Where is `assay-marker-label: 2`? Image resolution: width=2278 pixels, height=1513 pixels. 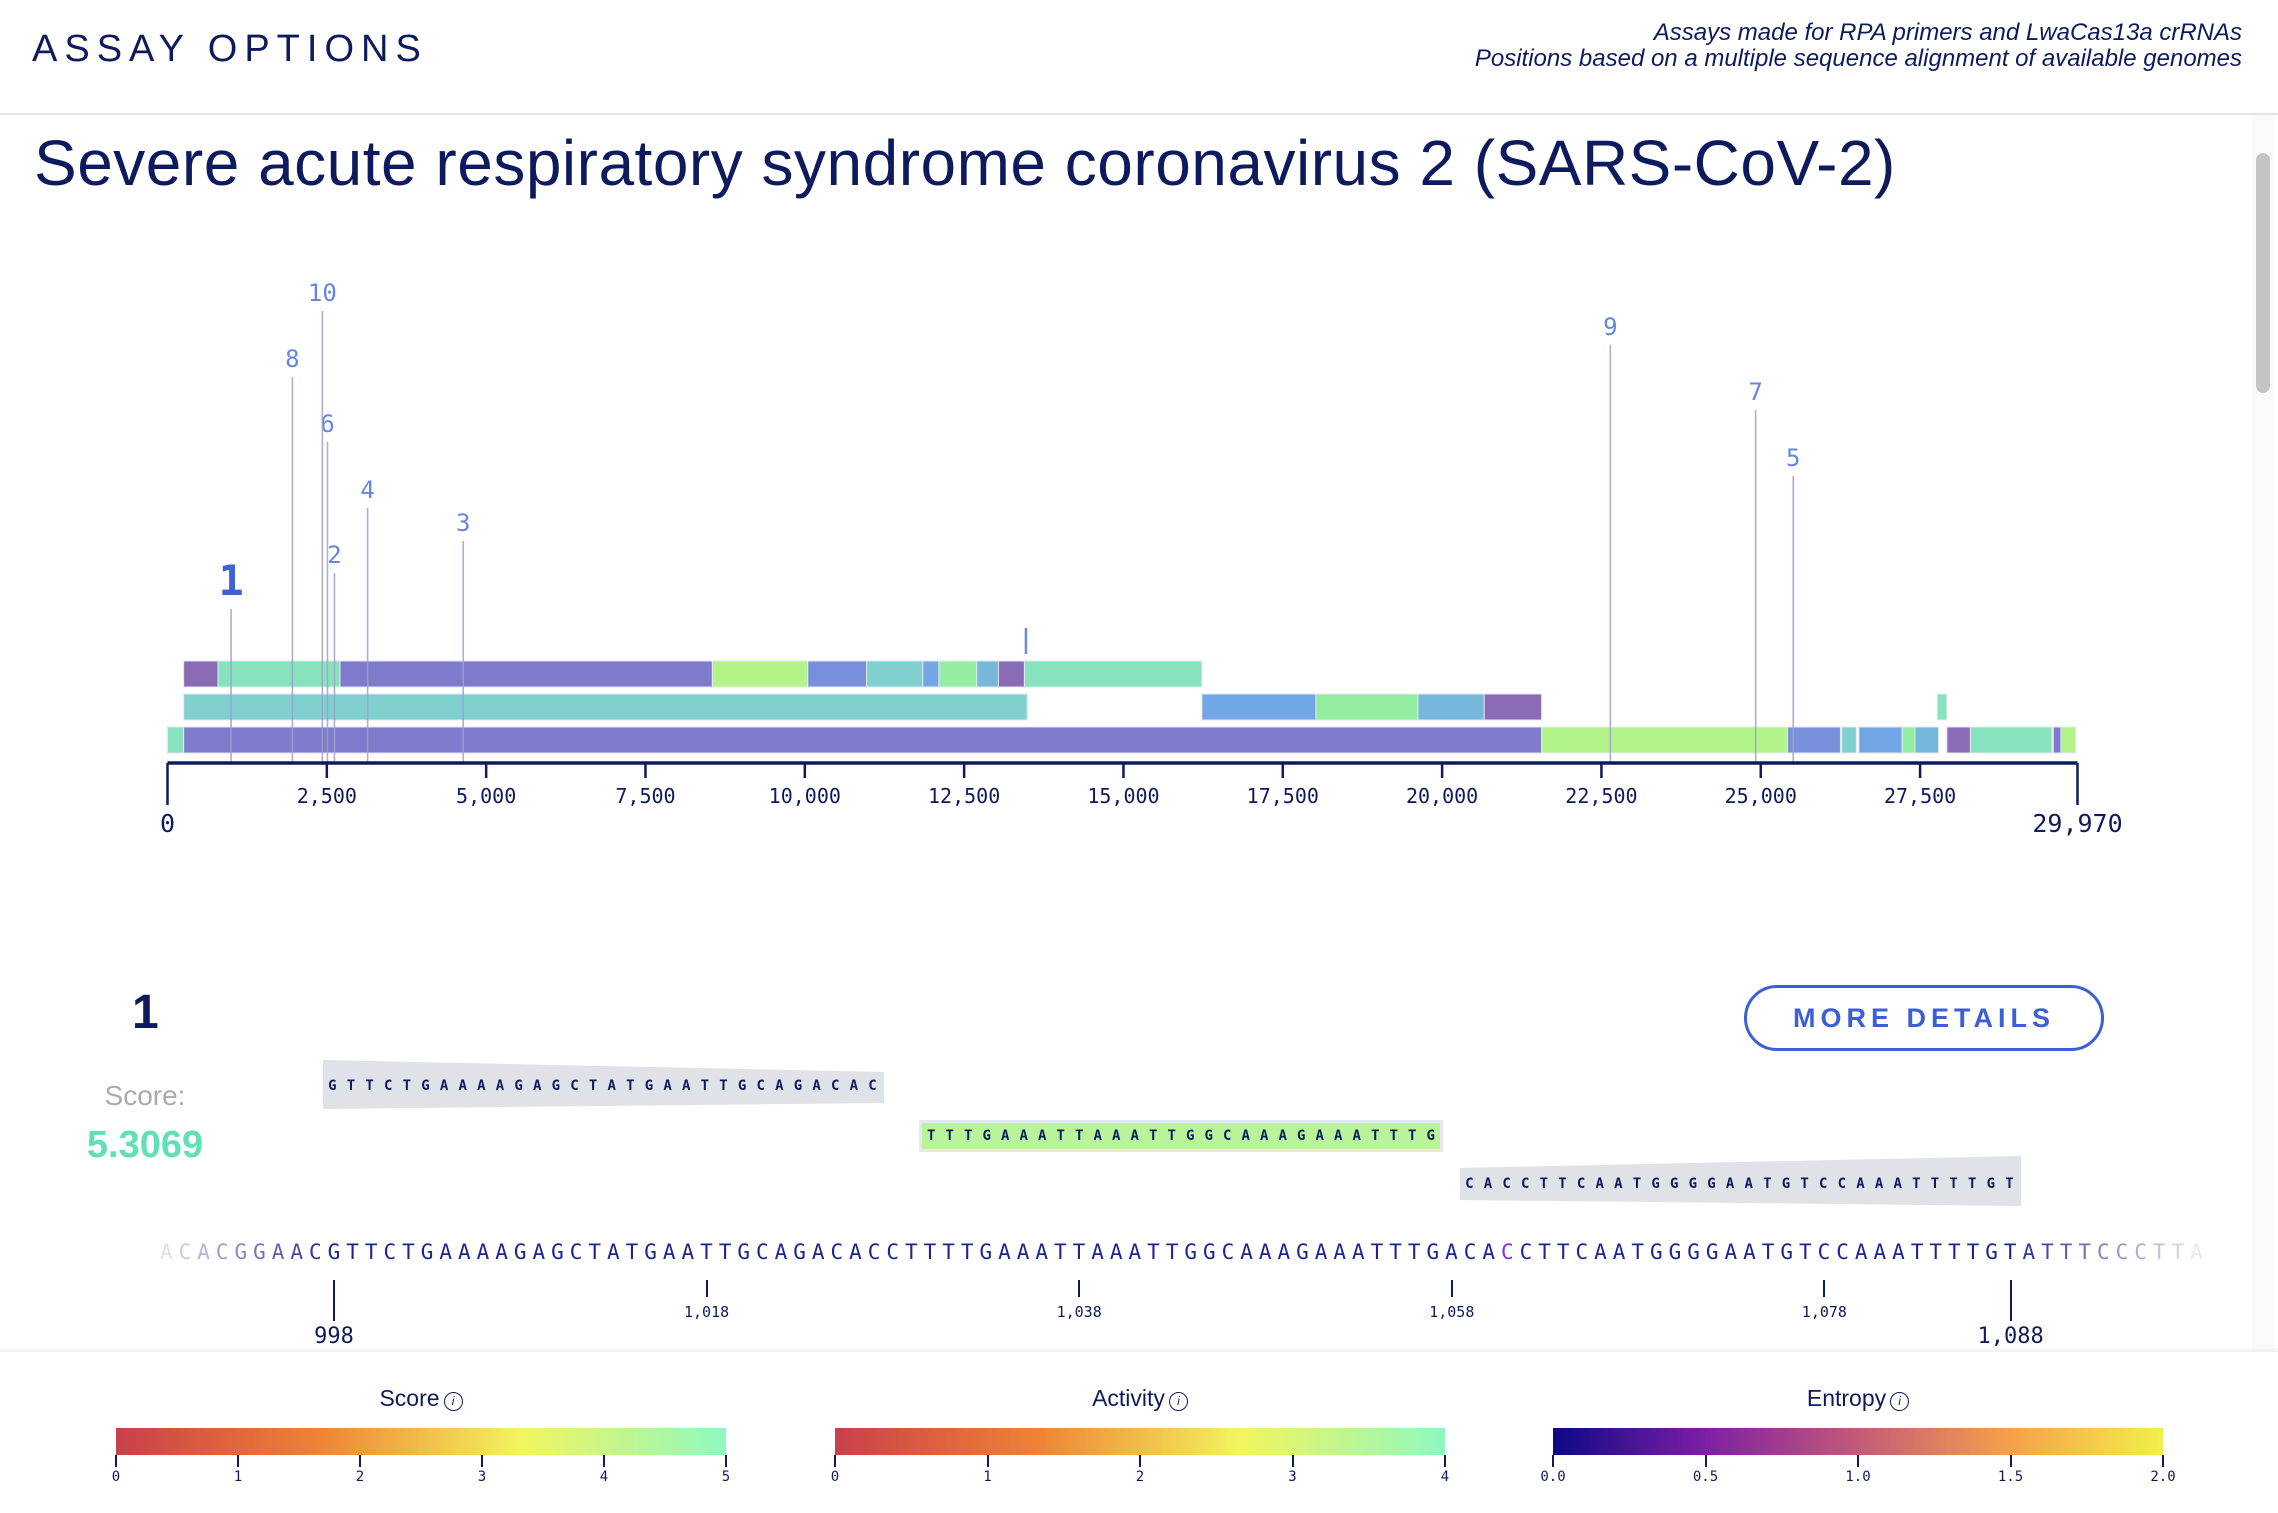 assay-marker-label: 2 is located at coordinates (334, 555).